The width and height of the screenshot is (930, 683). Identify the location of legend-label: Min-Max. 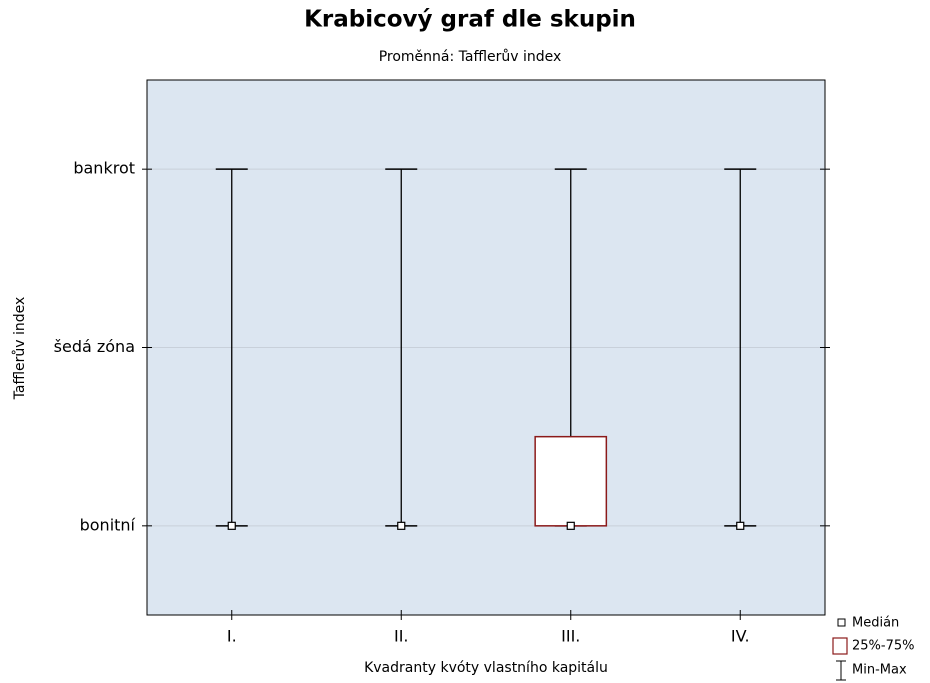
(879, 670).